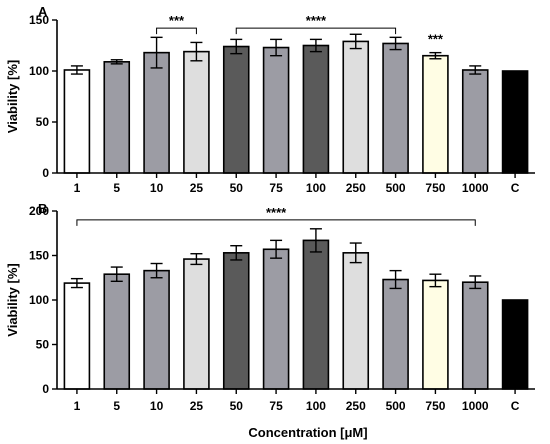  Describe the element at coordinates (356, 188) in the screenshot. I see `panel-a-x-tick-label: 250` at that location.